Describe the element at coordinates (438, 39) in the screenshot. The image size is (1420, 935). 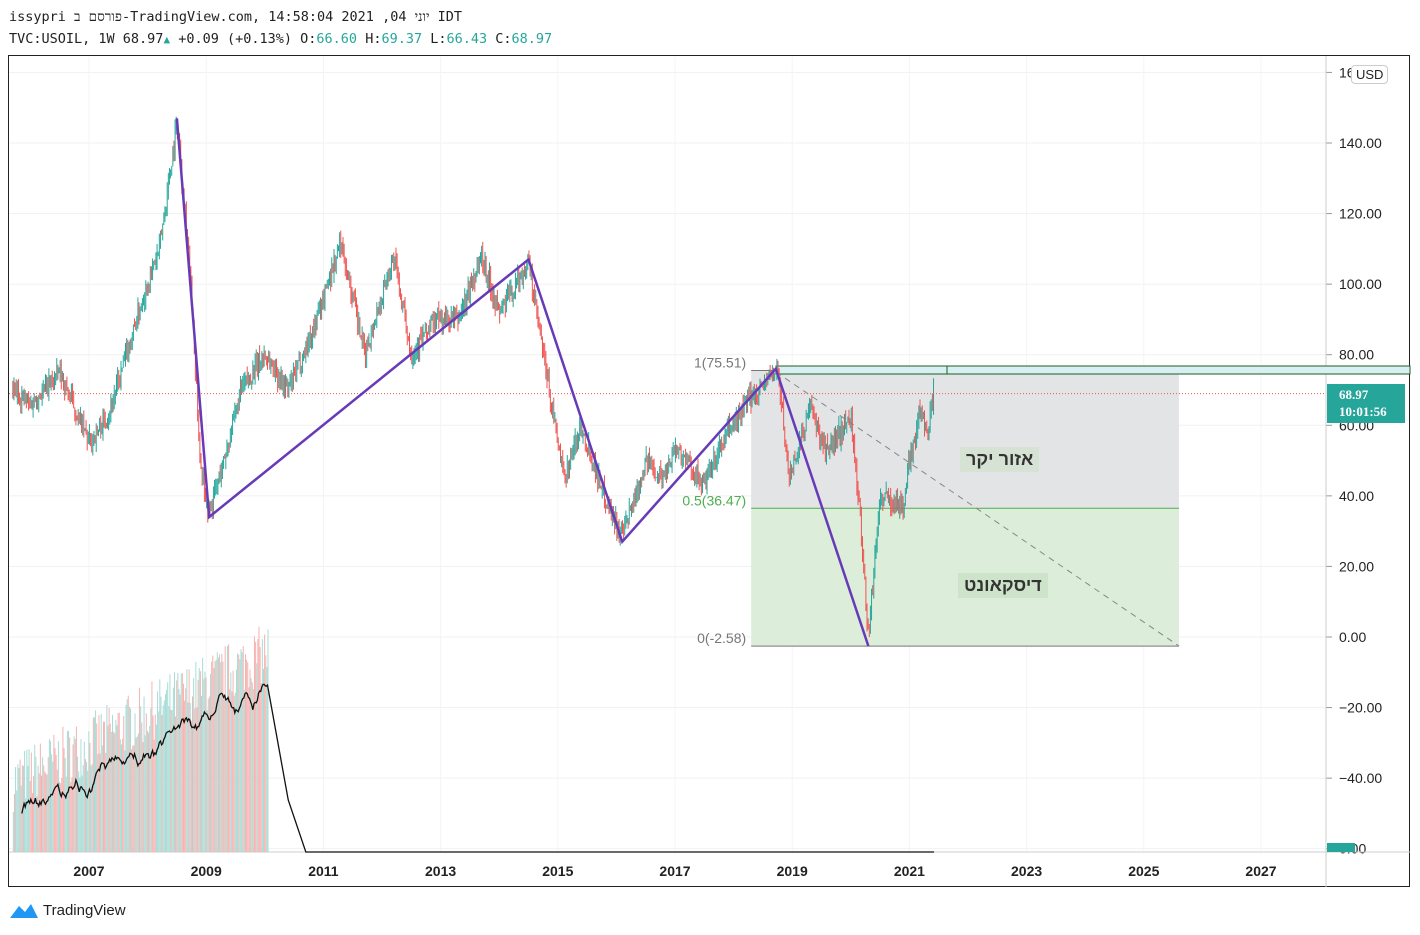
I see `l-label: L:` at that location.